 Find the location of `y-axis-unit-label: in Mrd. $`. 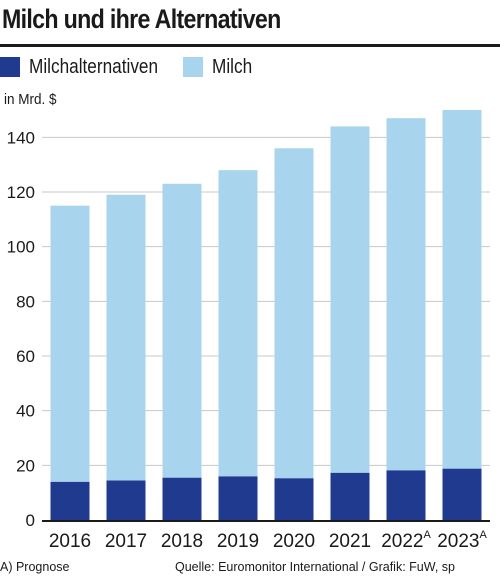

y-axis-unit-label: in Mrd. $ is located at coordinates (30, 99).